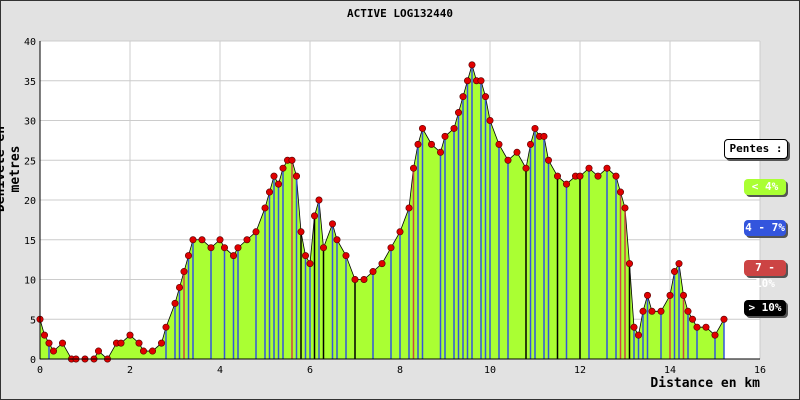 This screenshot has width=800, height=400. I want to click on x-tick-label: 4, so click(220, 370).